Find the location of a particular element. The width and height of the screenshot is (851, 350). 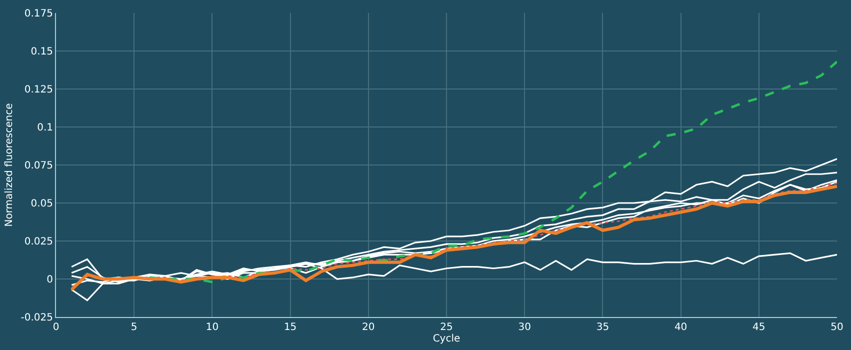

x-tick-label: 50 is located at coordinates (837, 327).